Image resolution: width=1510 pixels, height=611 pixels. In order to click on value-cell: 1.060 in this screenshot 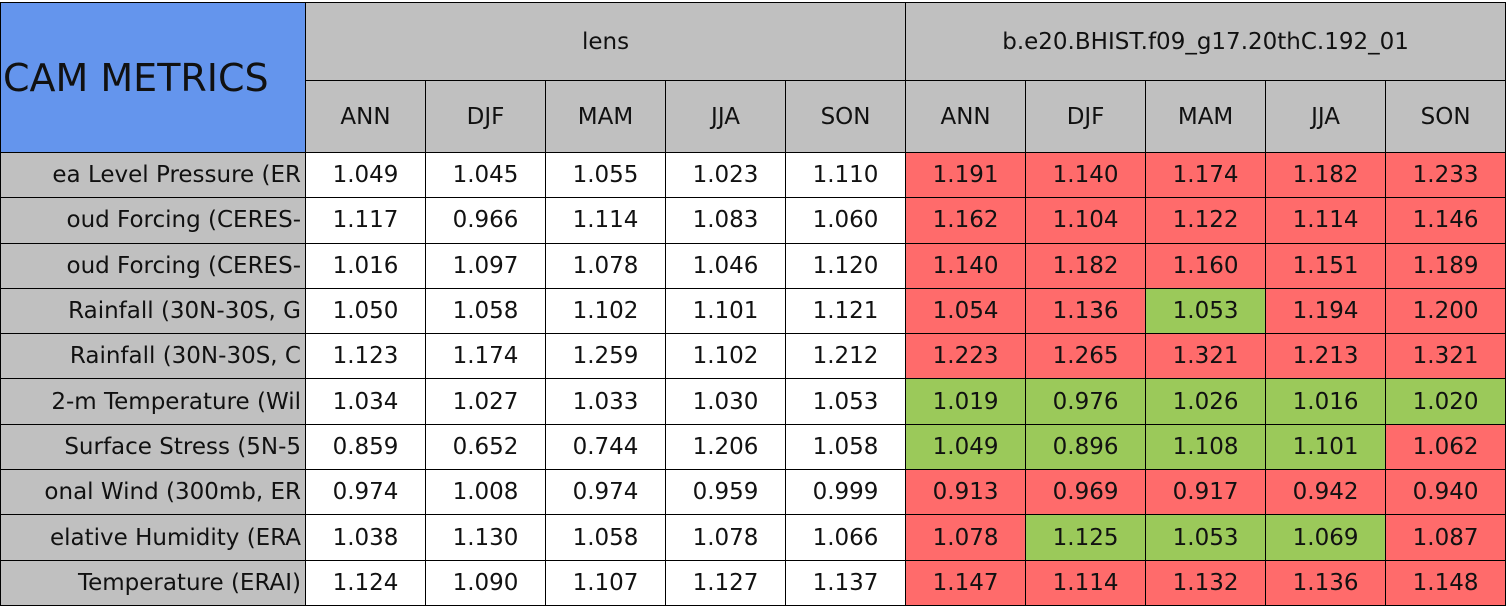, I will do `click(845, 220)`.